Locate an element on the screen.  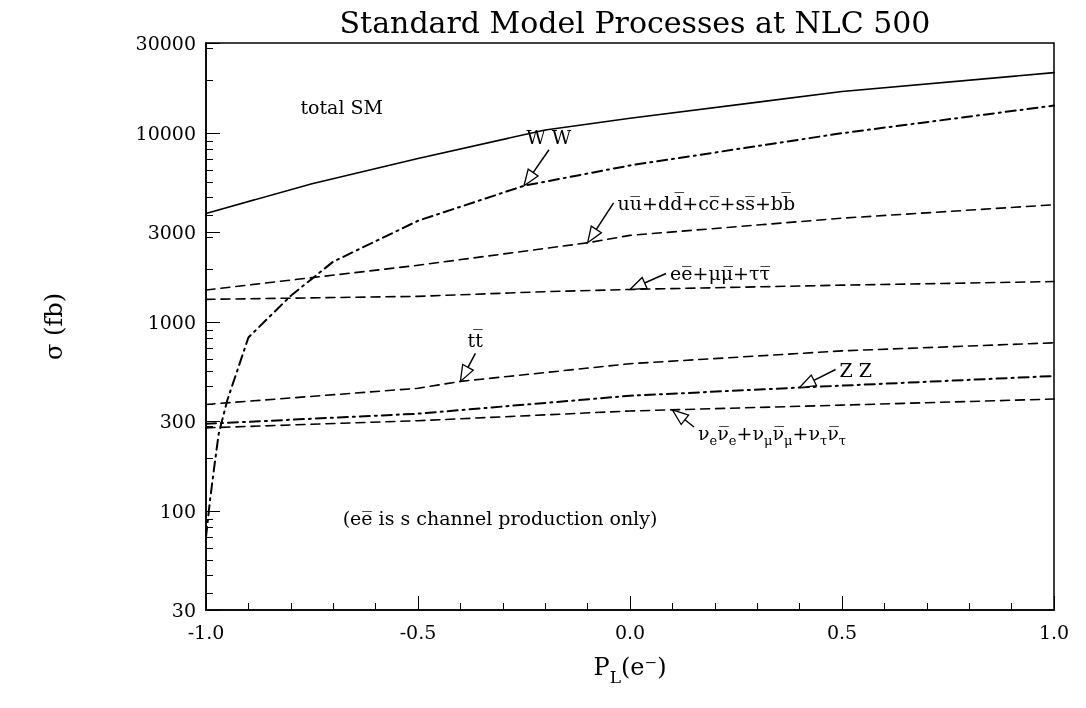
y-tick-label: 1000 is located at coordinates (171, 322).